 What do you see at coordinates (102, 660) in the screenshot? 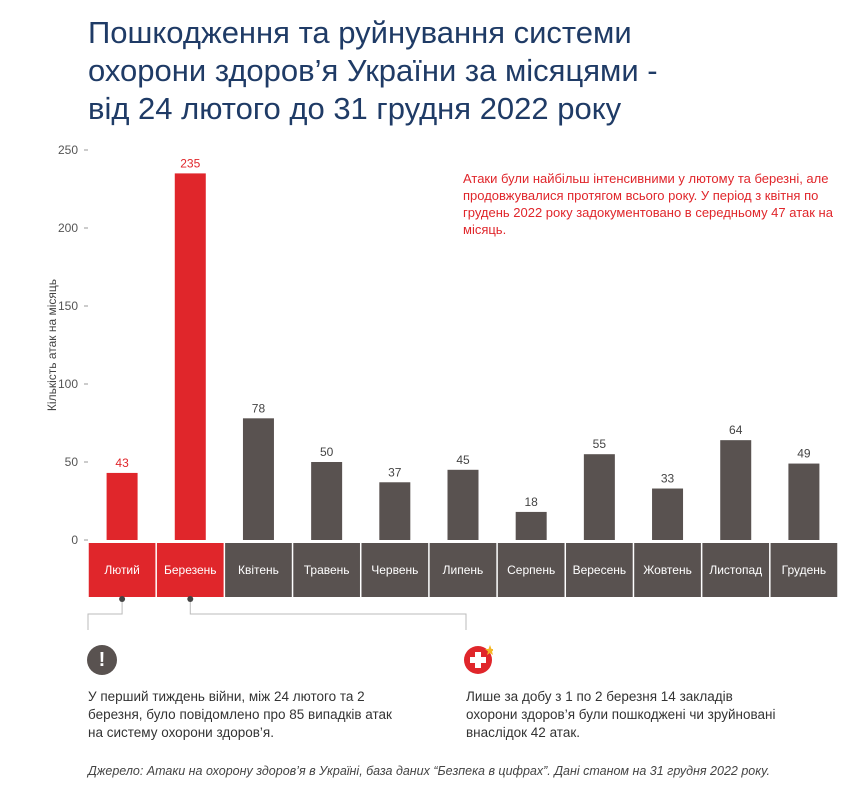
I see `exclamation-icon: !` at bounding box center [102, 660].